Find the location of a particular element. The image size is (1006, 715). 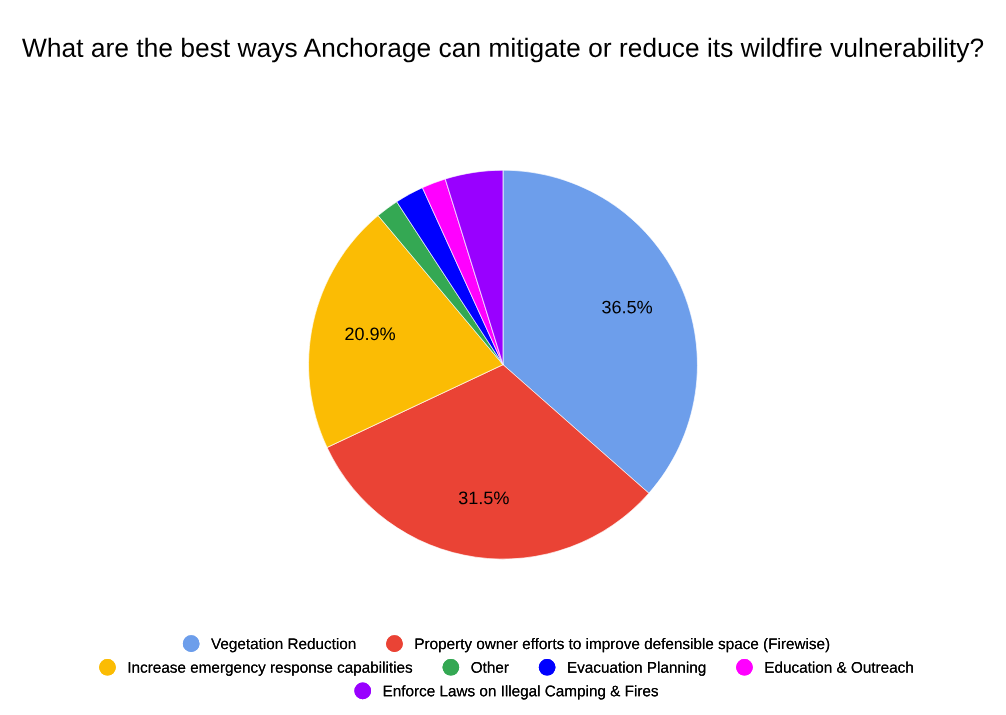

legend-label: Property owner efforts to improve defensible space (Firewise) is located at coordinates (622, 645).